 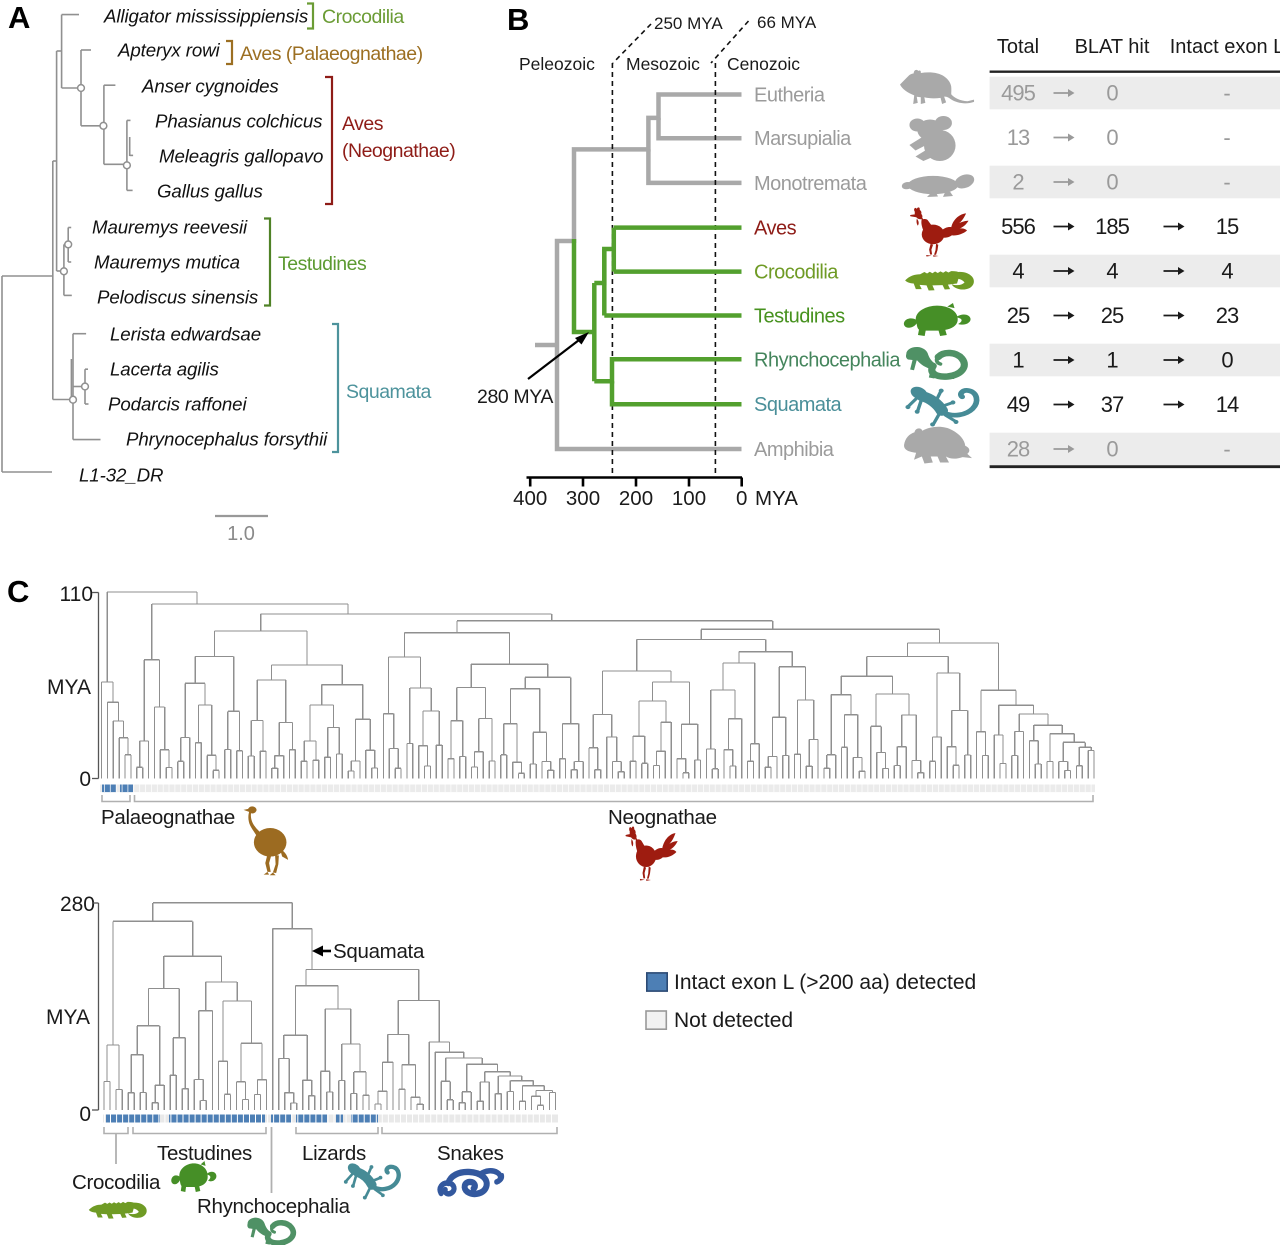 I want to click on svg-text: 556, so click(x=1018, y=226).